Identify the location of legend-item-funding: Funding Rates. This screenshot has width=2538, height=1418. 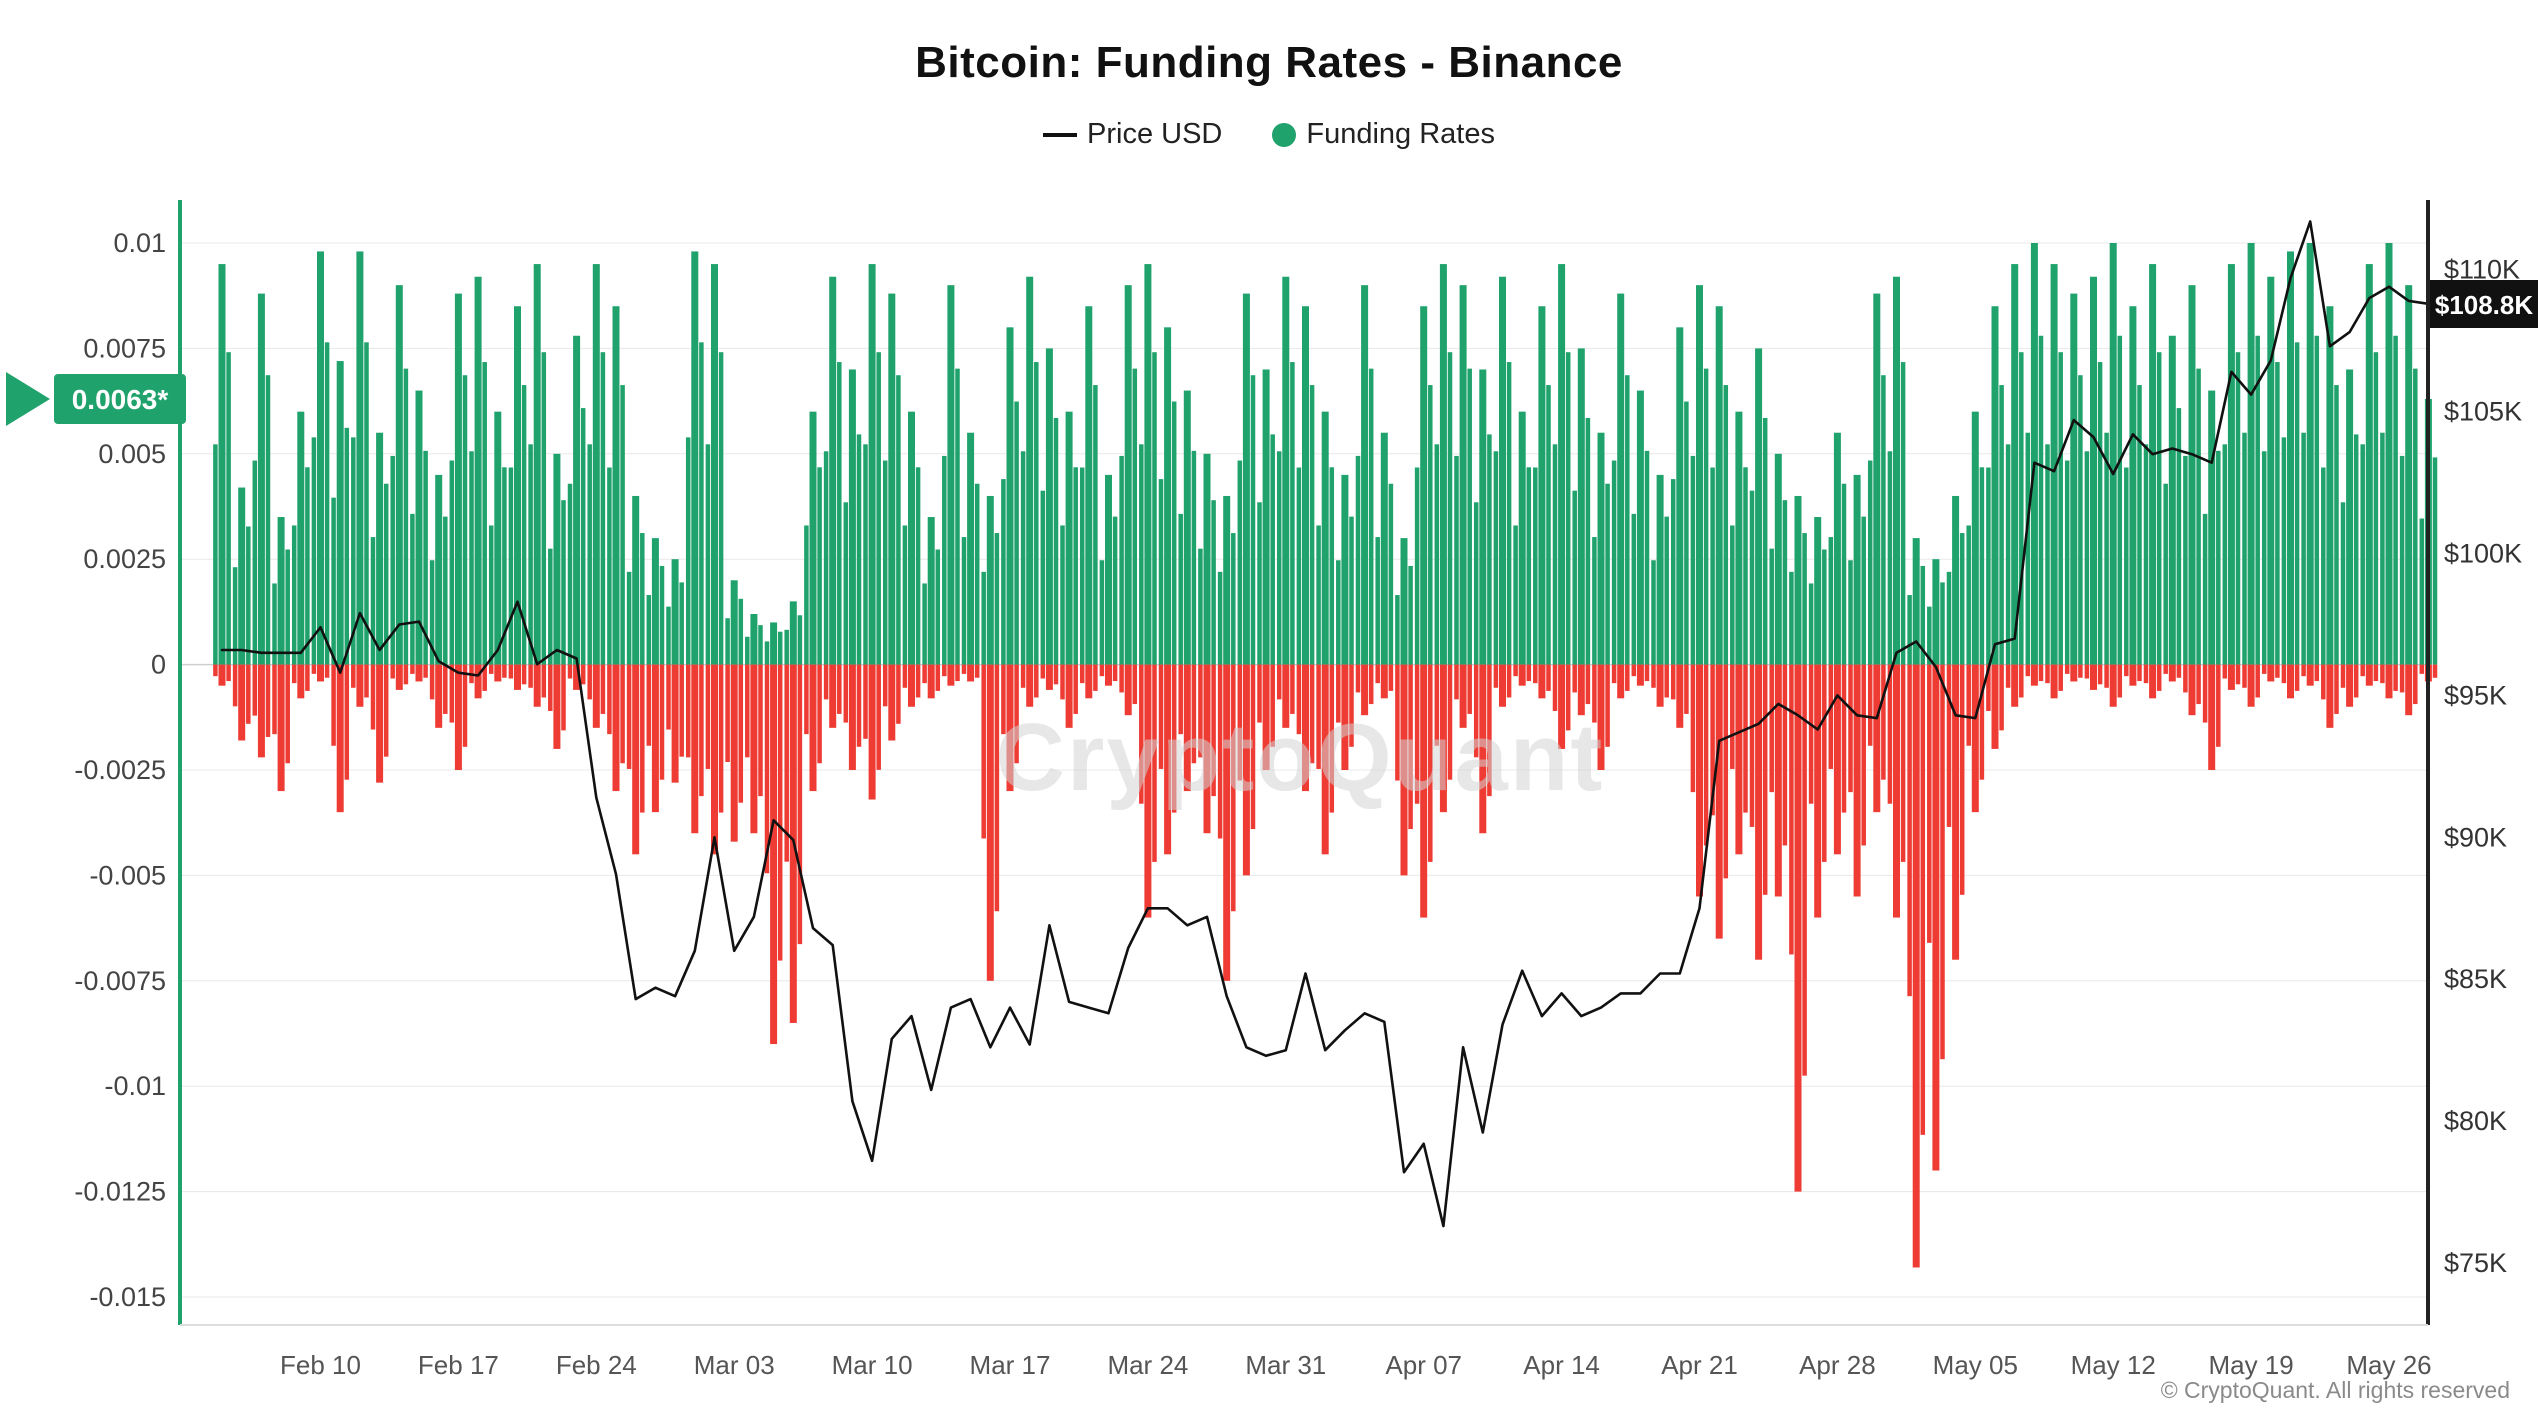
(1366, 134).